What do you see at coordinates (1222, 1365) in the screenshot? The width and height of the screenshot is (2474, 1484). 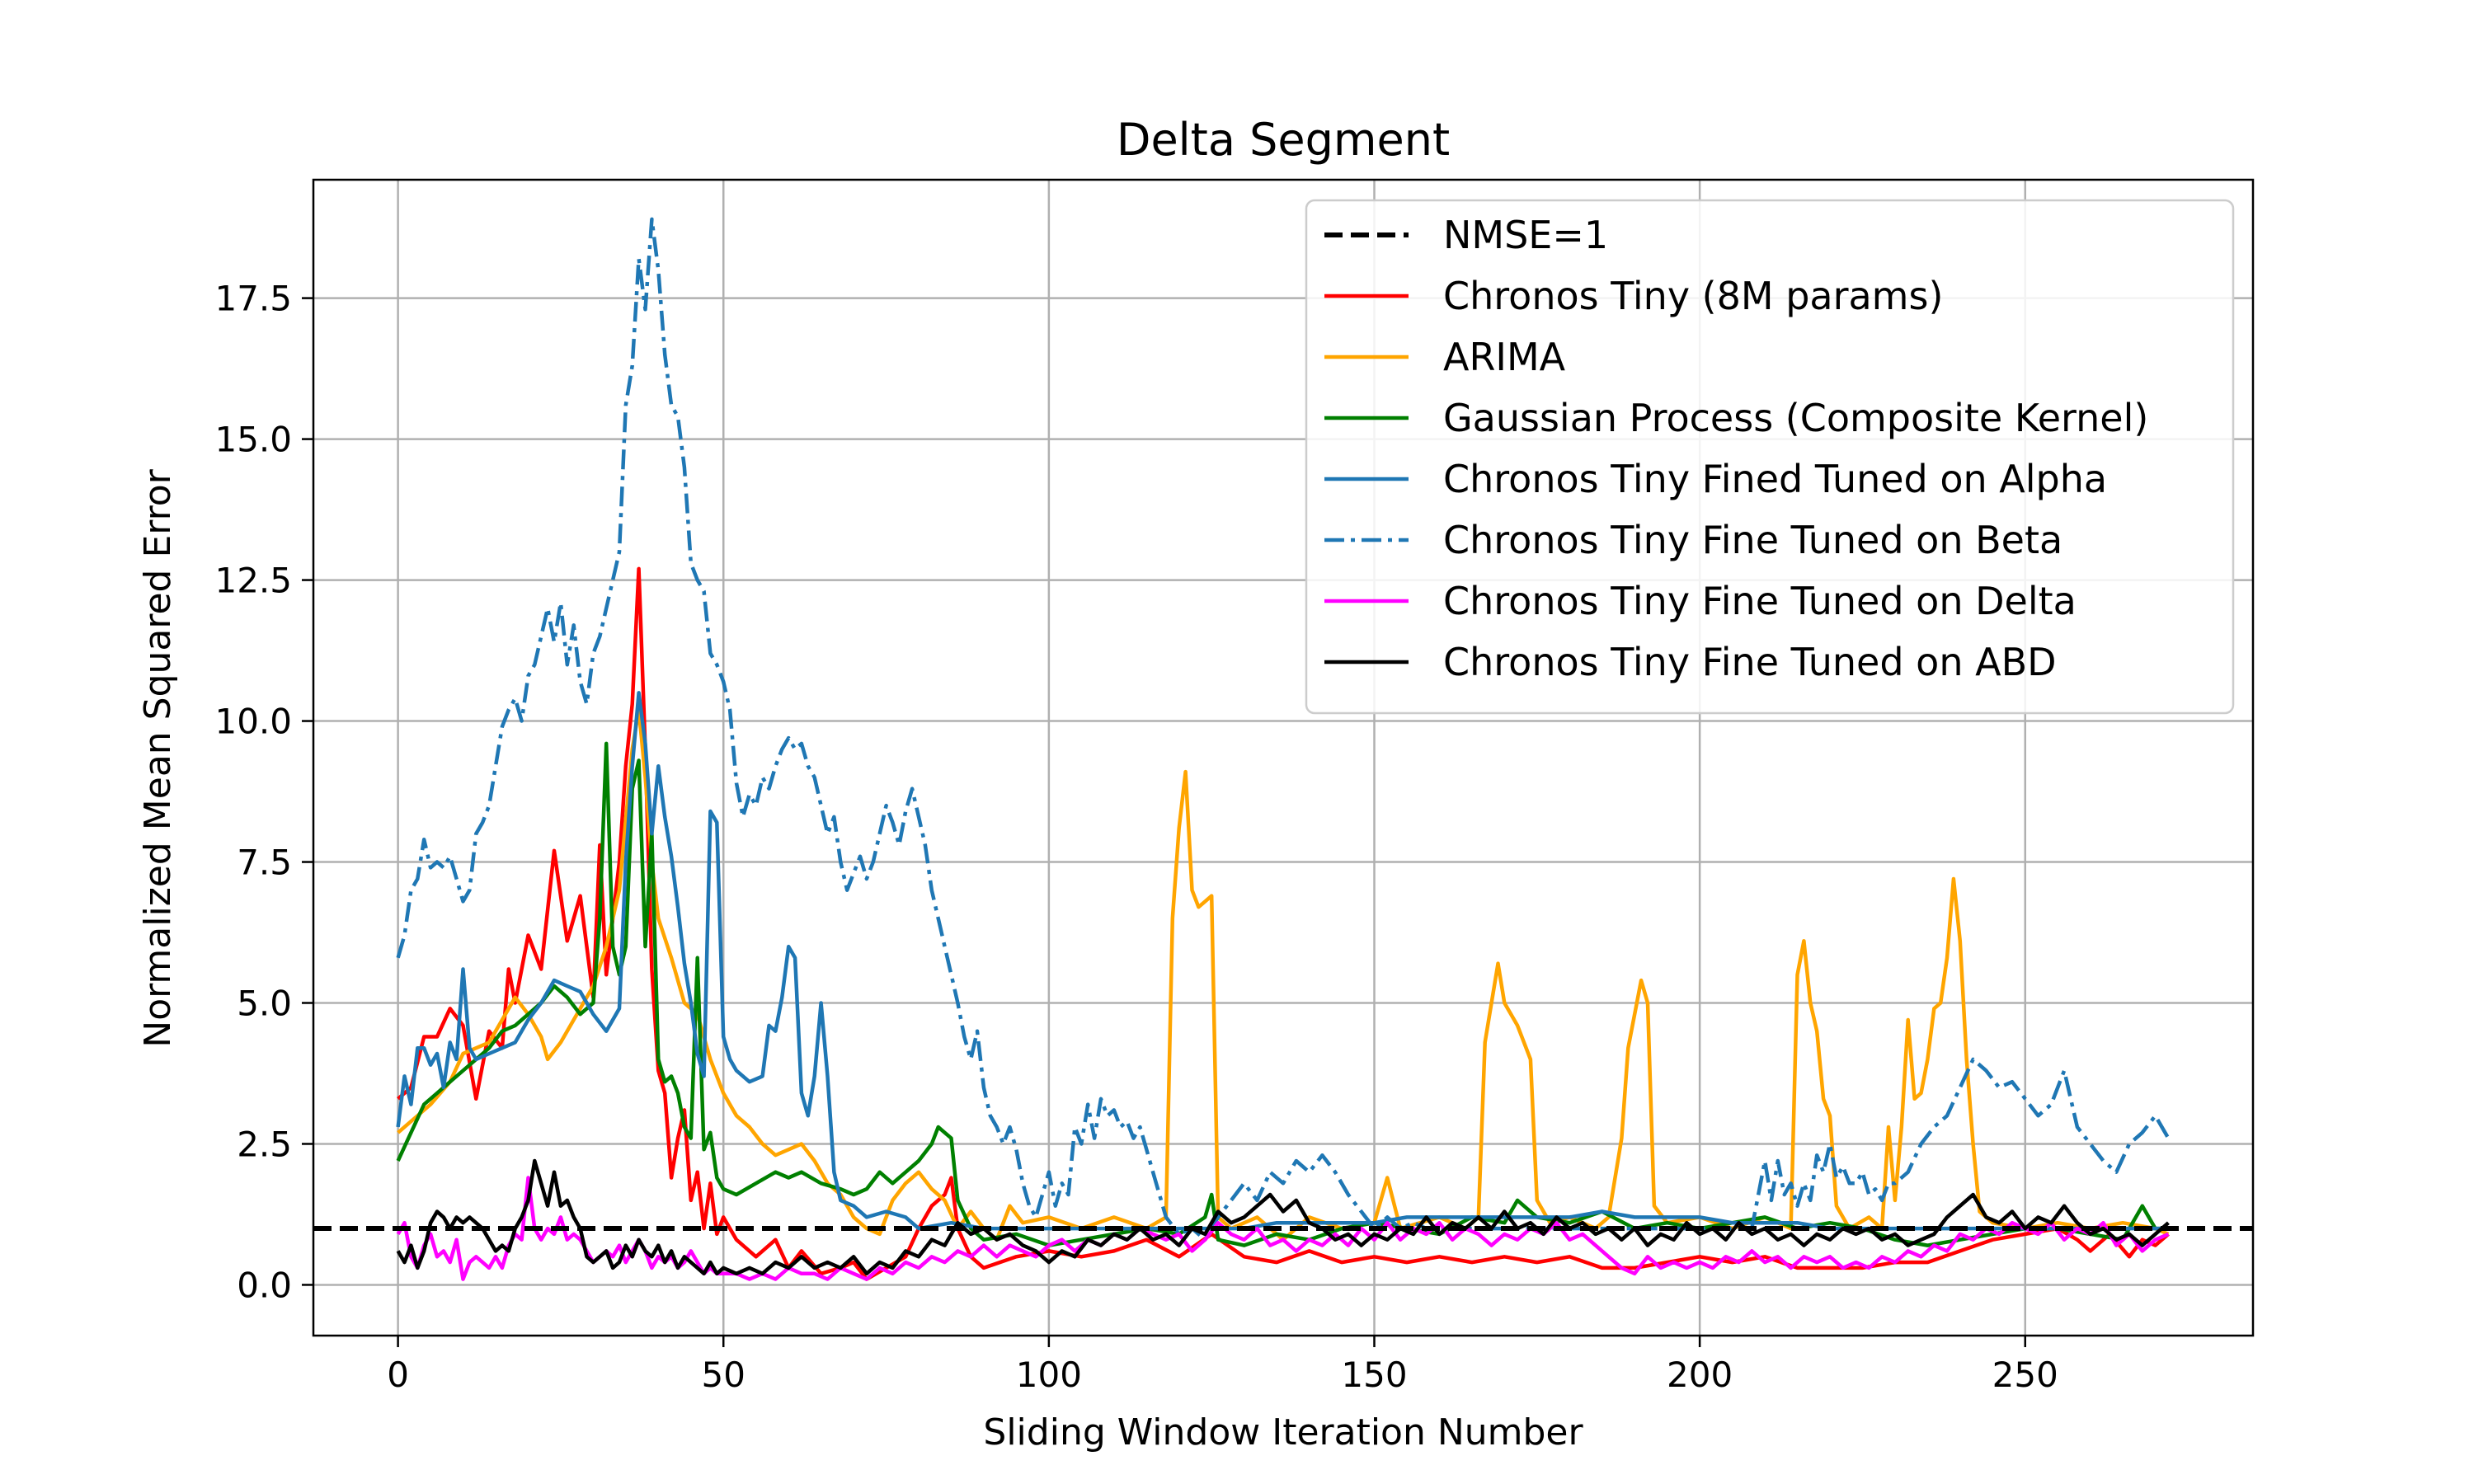 I see `x-axis-ticks: 0 50 100 150 200 250` at bounding box center [1222, 1365].